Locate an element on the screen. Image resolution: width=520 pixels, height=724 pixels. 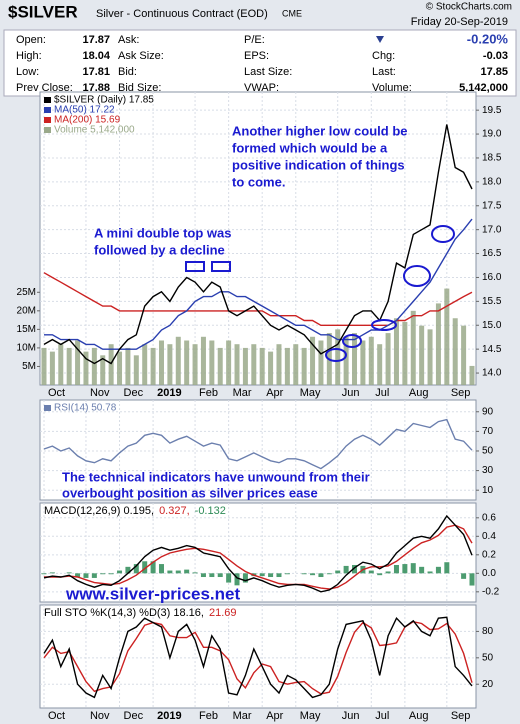
y-tick-label: 14.0 is located at coordinates (492, 373).